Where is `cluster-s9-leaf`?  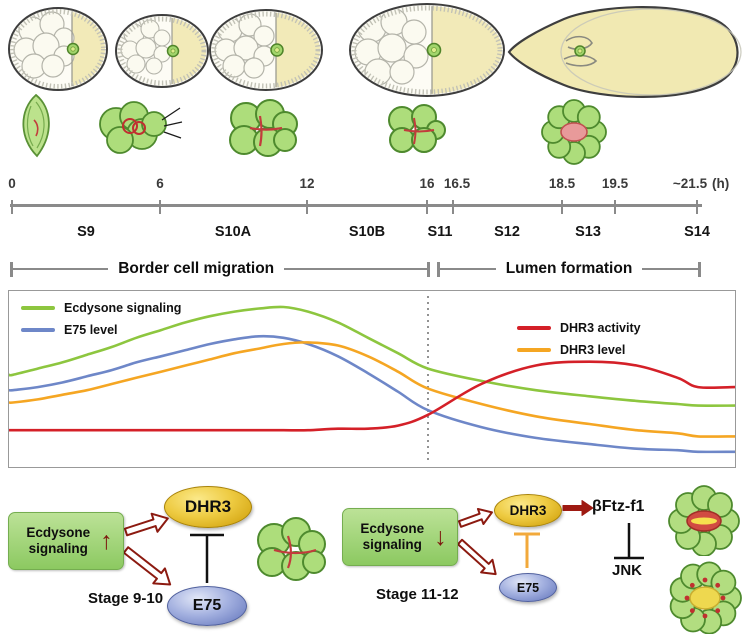
cluster-s9-leaf is located at coordinates (36, 125).